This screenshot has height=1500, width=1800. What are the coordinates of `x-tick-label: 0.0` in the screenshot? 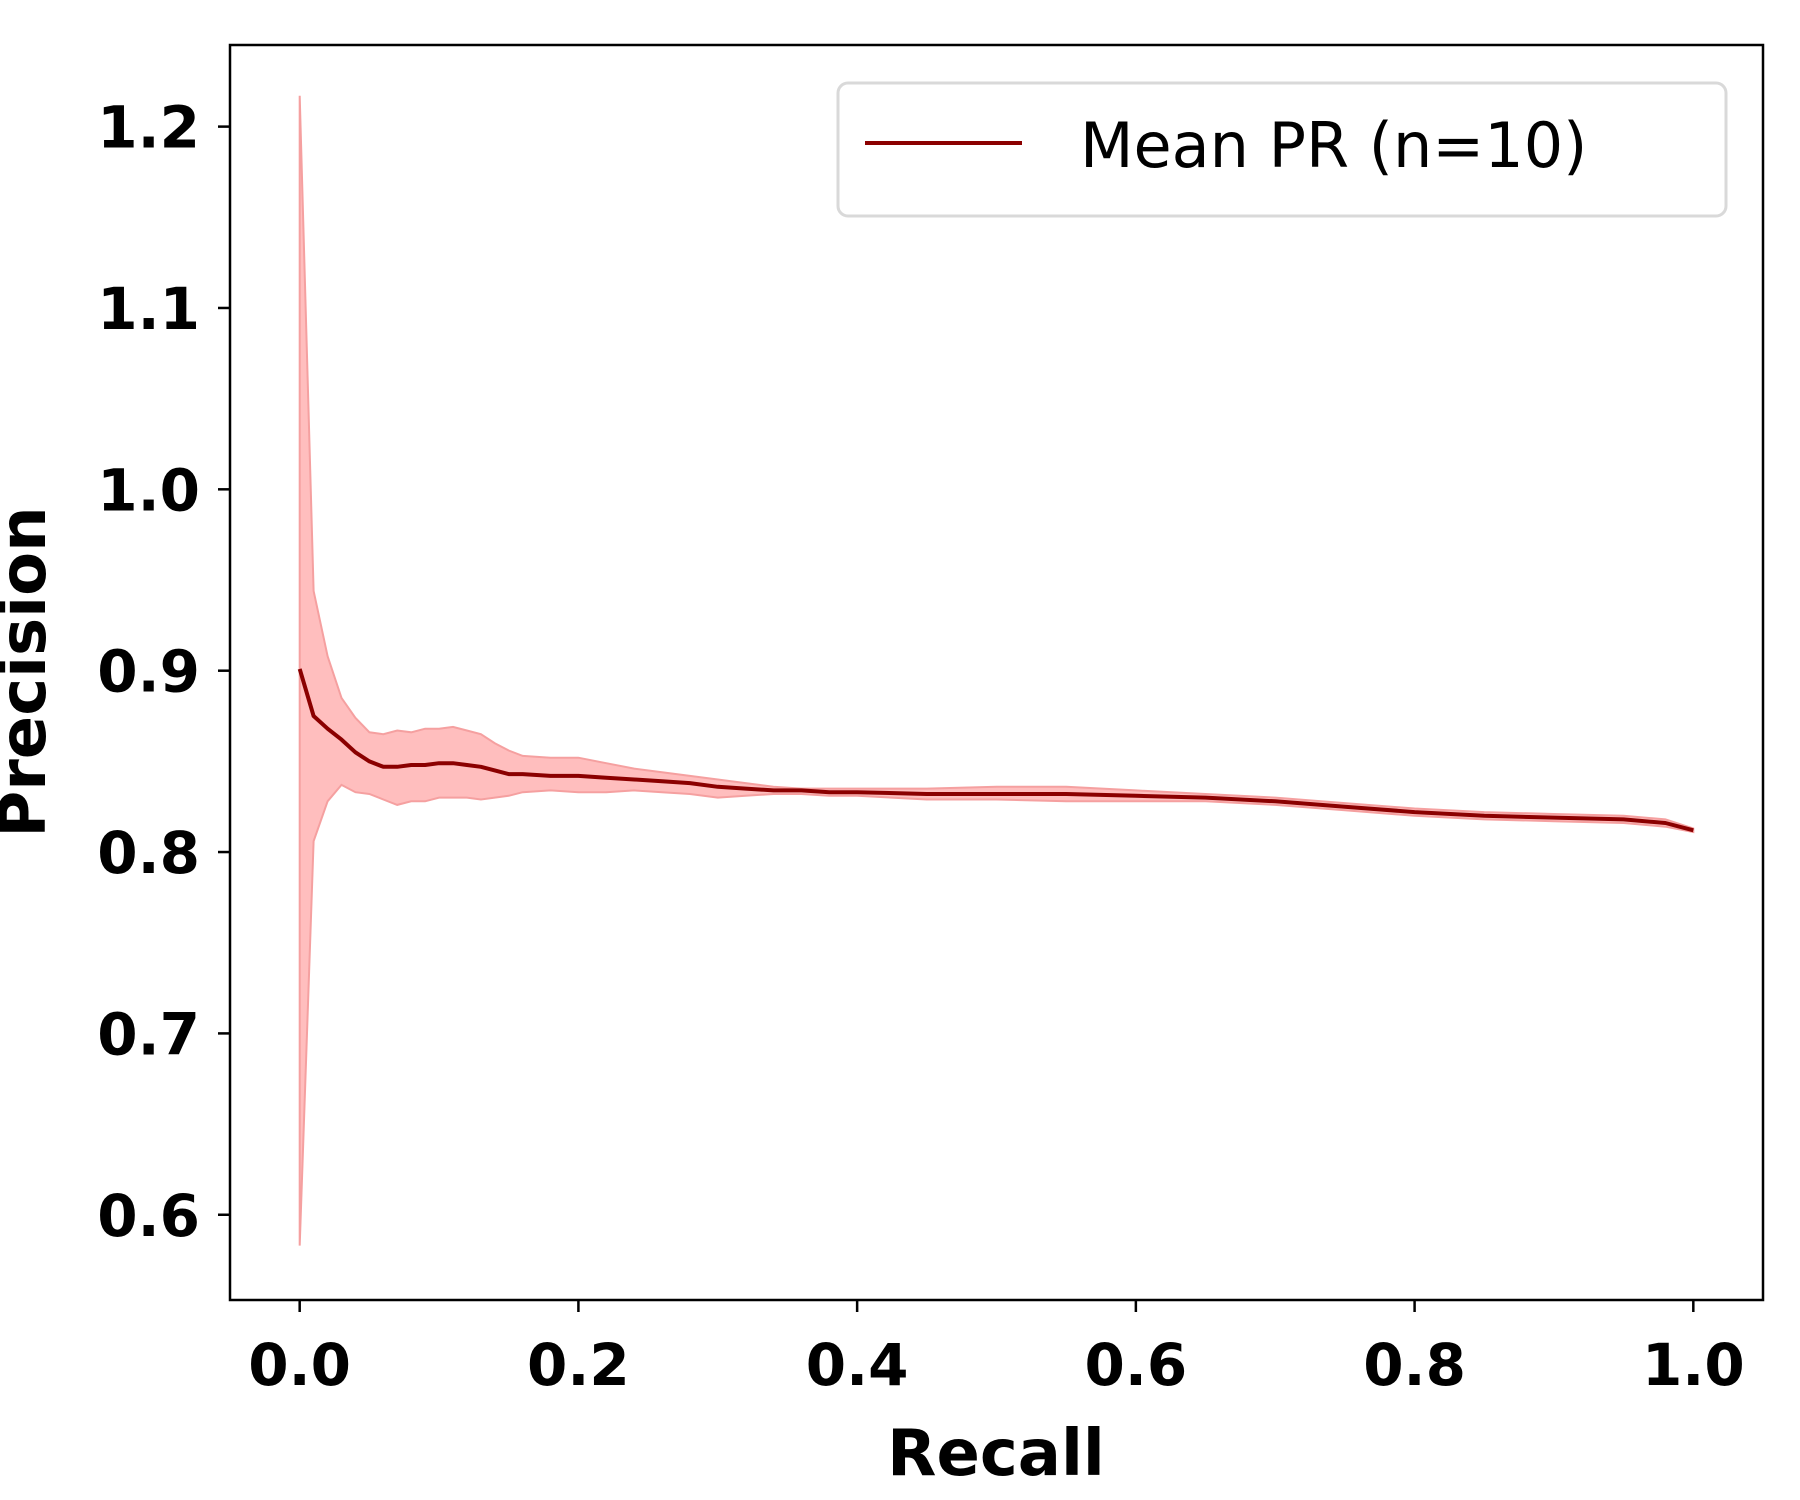 It's located at (299, 1365).